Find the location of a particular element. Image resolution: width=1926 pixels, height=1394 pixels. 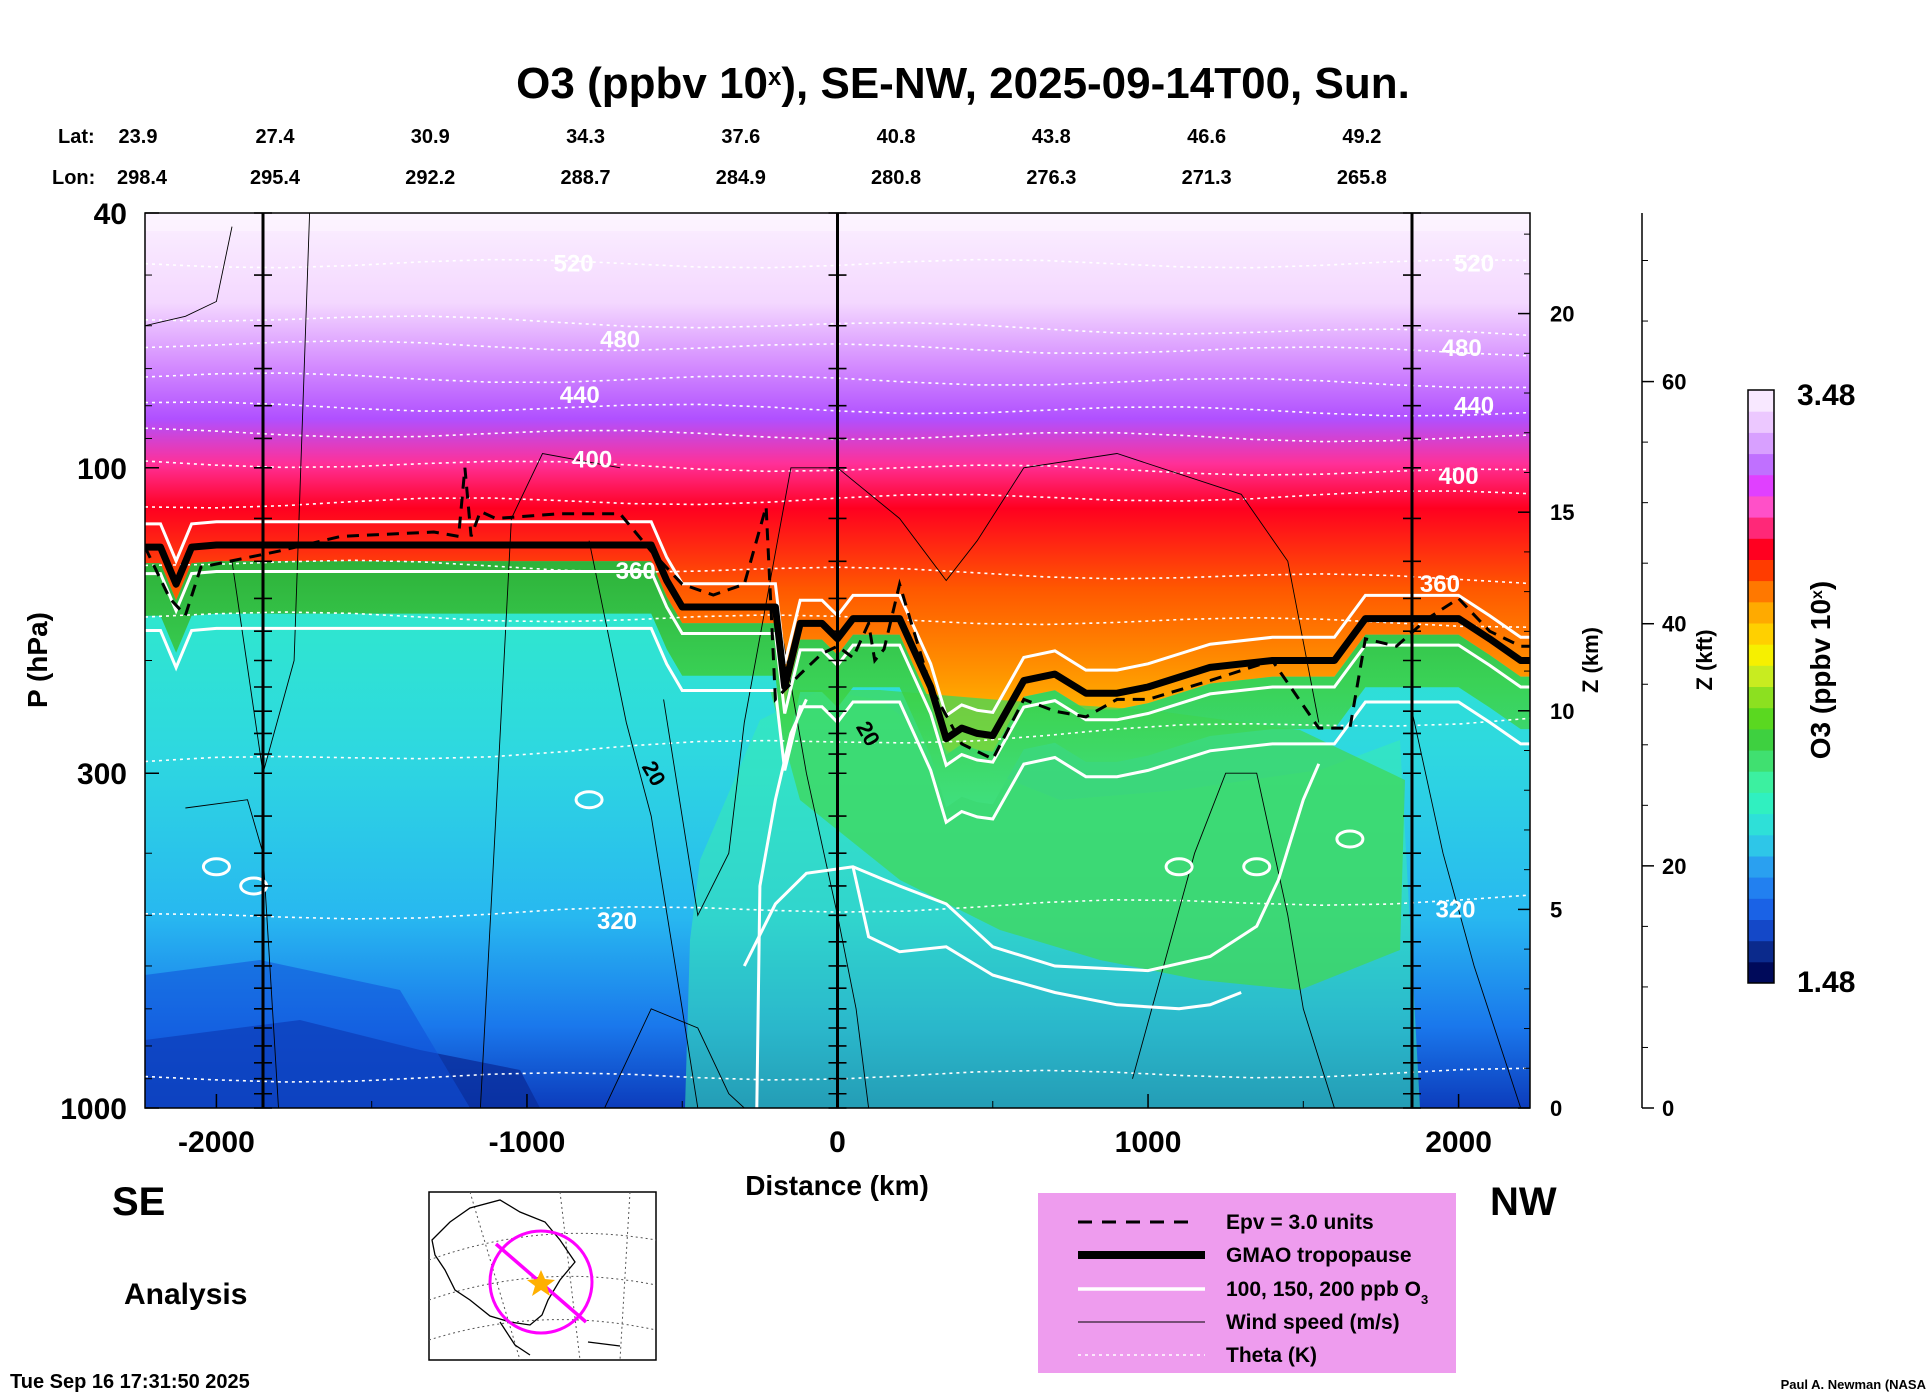

legend-theta-label: Theta (K) is located at coordinates (1271, 1355).